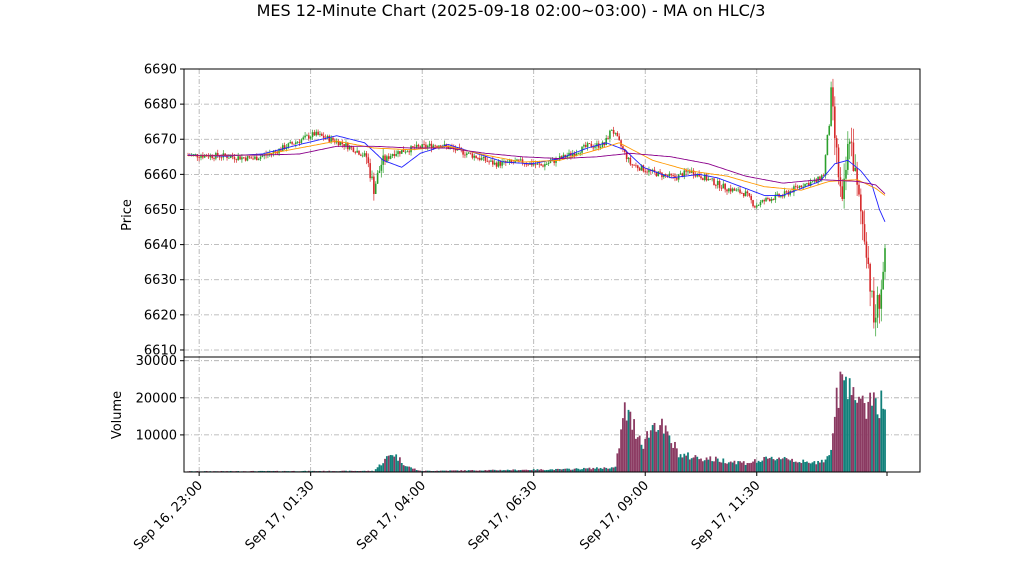 This screenshot has height=575, width=1022. What do you see at coordinates (503, 515) in the screenshot?
I see `x-tick-label: Sep 17, 06:30` at bounding box center [503, 515].